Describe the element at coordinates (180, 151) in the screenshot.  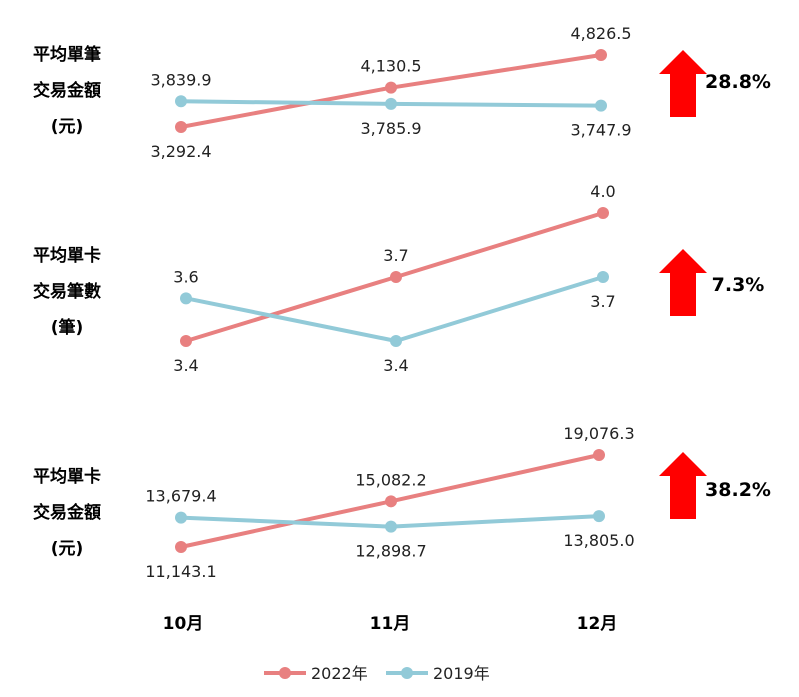
I see `data-label: 3,292.4` at that location.